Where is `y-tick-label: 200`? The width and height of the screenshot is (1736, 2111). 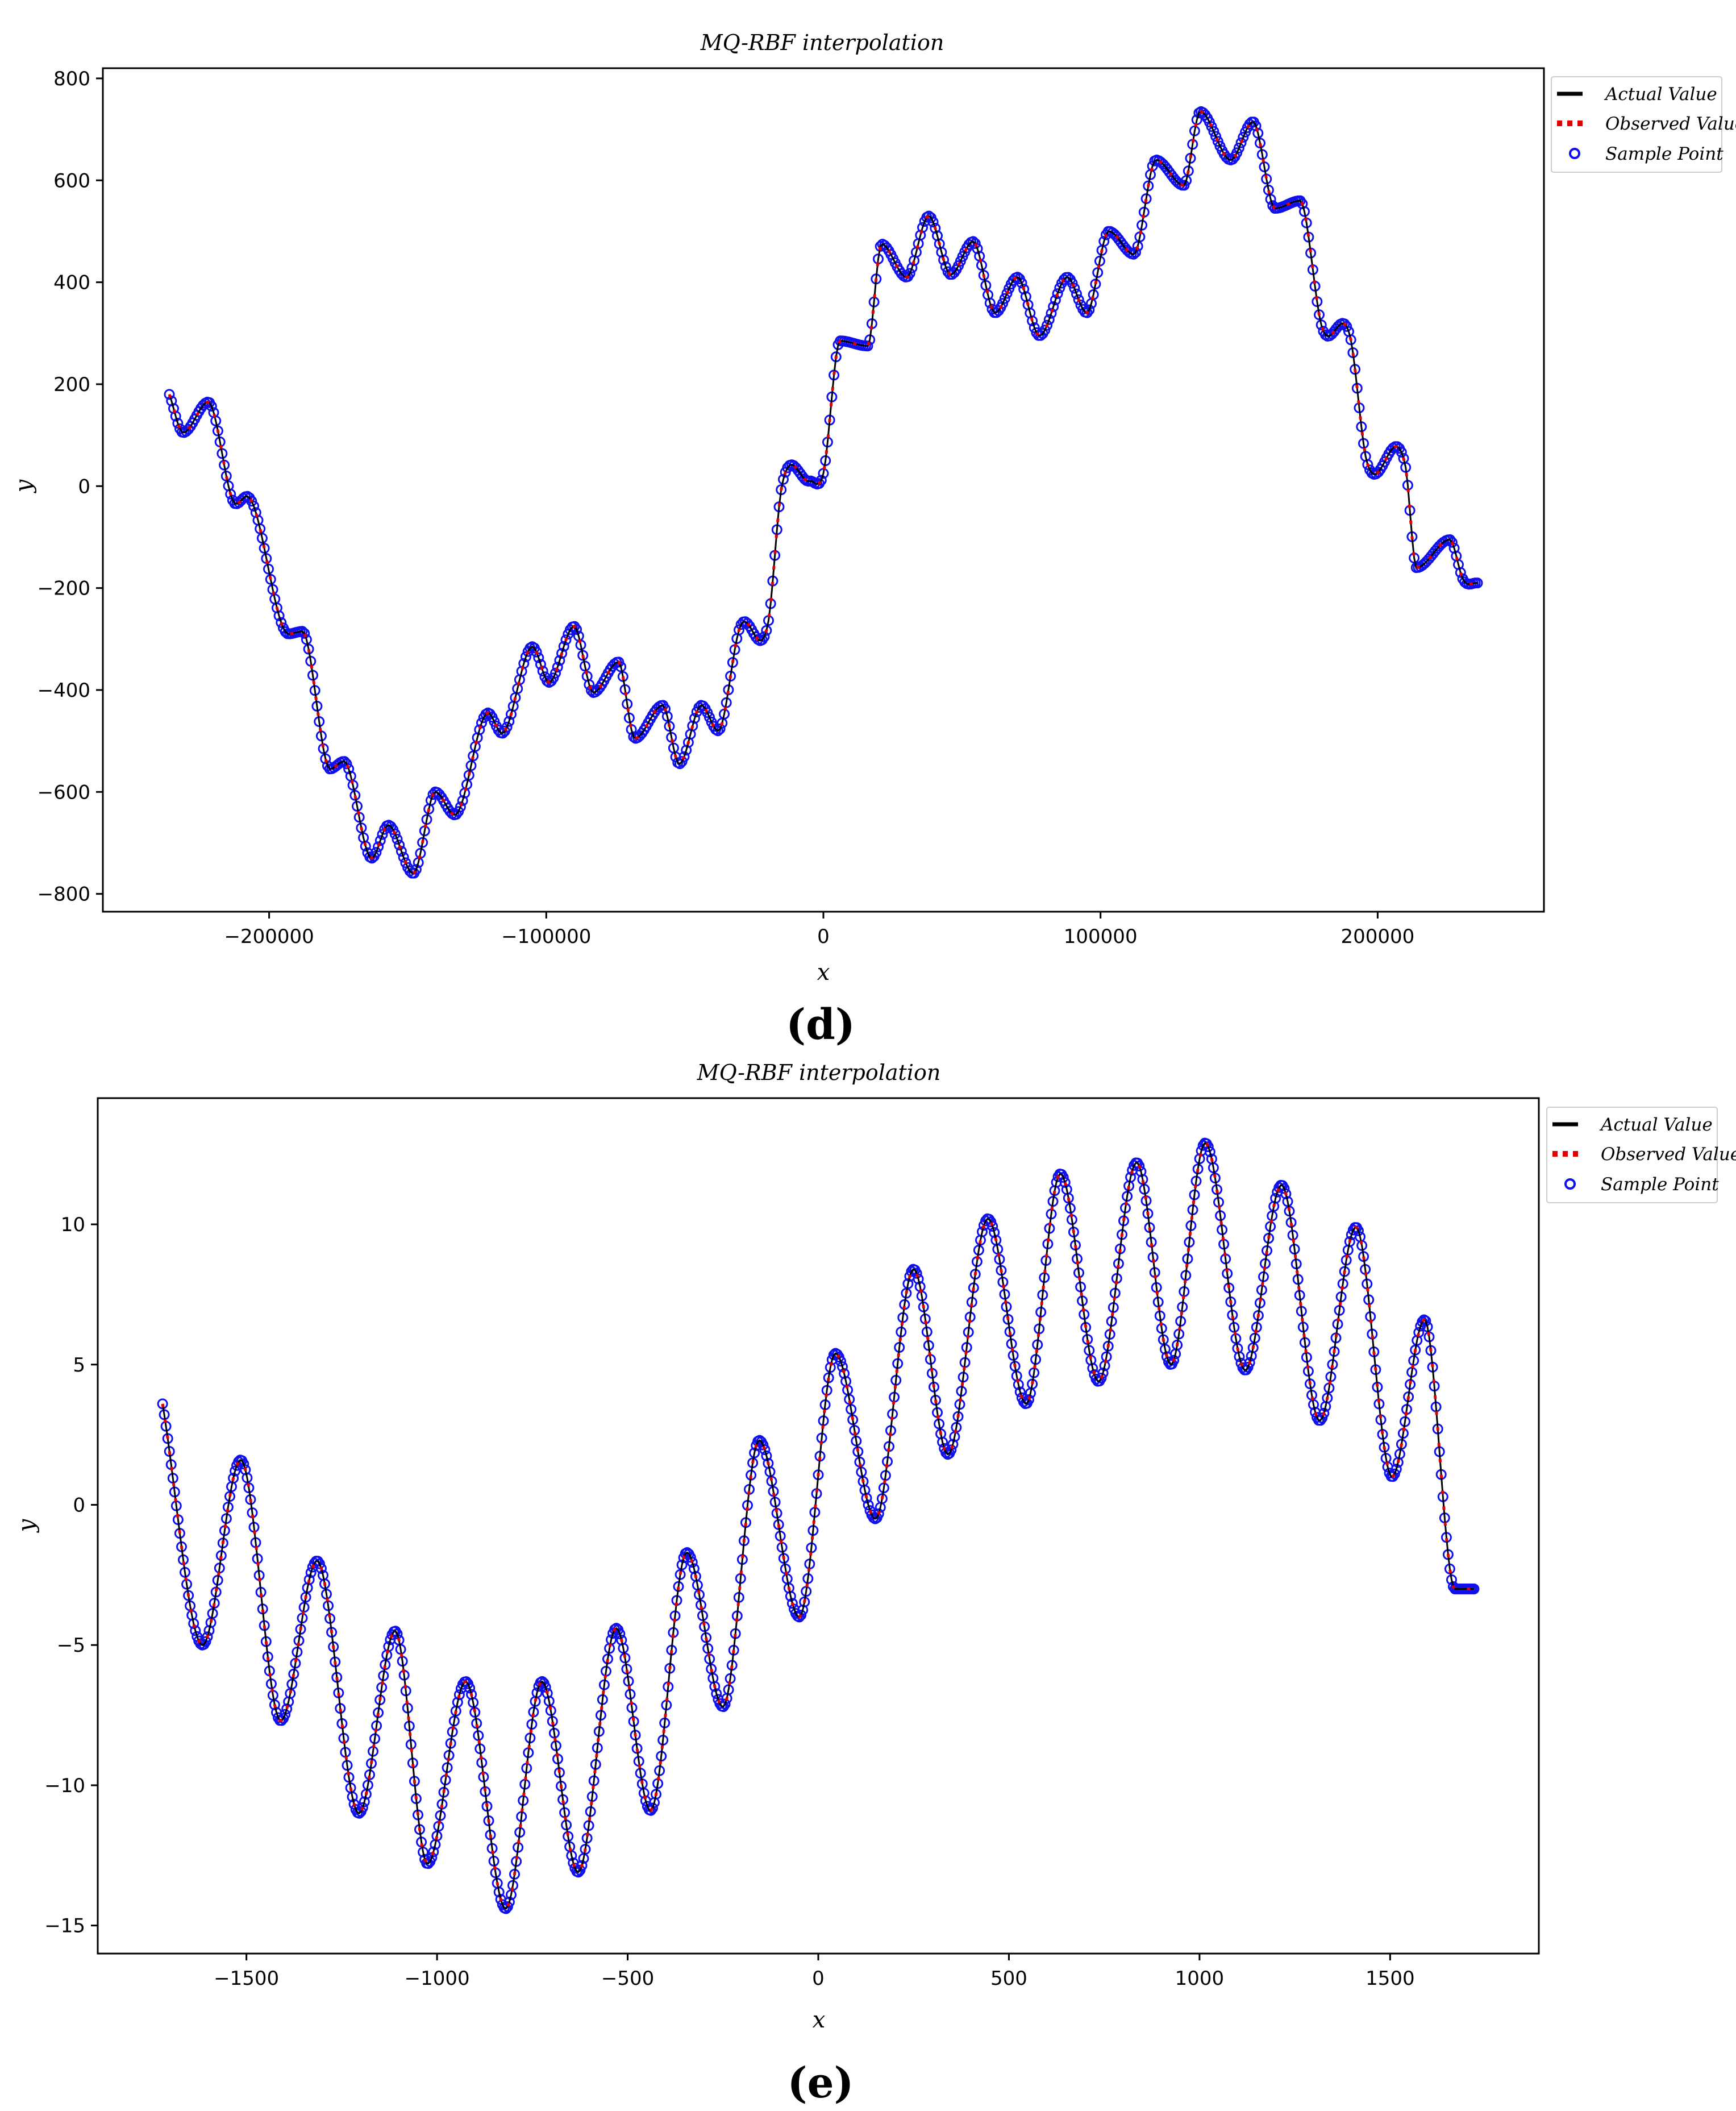 y-tick-label: 200 is located at coordinates (71, 384).